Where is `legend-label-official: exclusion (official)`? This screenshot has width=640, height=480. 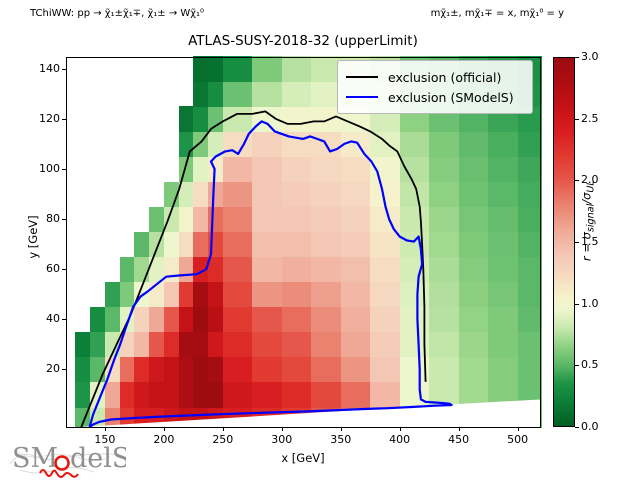 legend-label-official: exclusion (official) is located at coordinates (445, 77).